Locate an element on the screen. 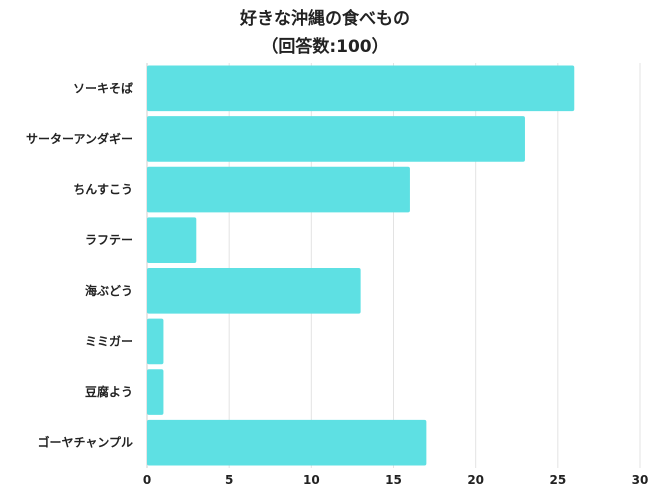 This screenshot has width=650, height=488. category-label-8: ゴーヤチャンプル is located at coordinates (85, 442).